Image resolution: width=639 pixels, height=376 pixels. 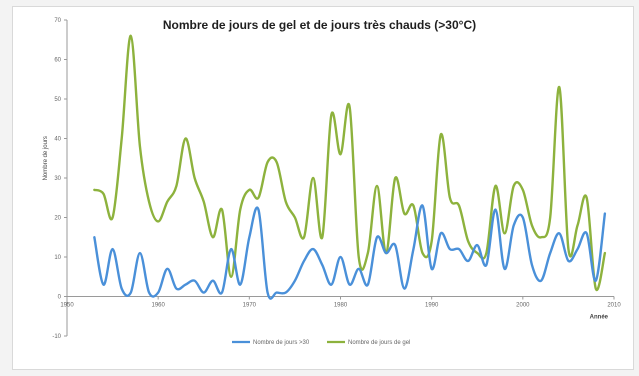 What do you see at coordinates (57, 140) in the screenshot?
I see `y-tick-label: 40` at bounding box center [57, 140].